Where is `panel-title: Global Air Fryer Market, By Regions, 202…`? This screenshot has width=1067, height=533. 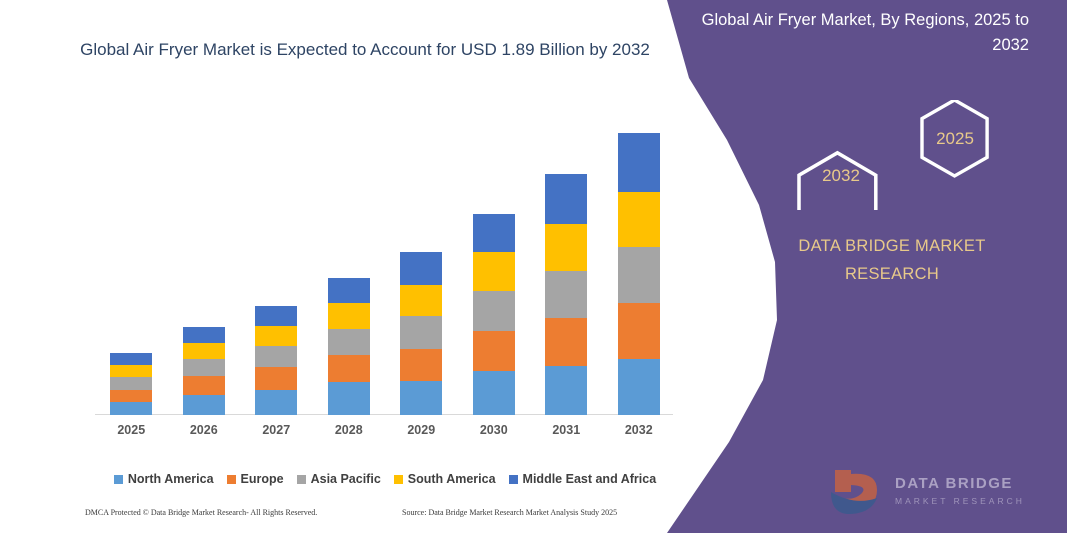 panel-title: Global Air Fryer Market, By Regions, 202… is located at coordinates (865, 32).